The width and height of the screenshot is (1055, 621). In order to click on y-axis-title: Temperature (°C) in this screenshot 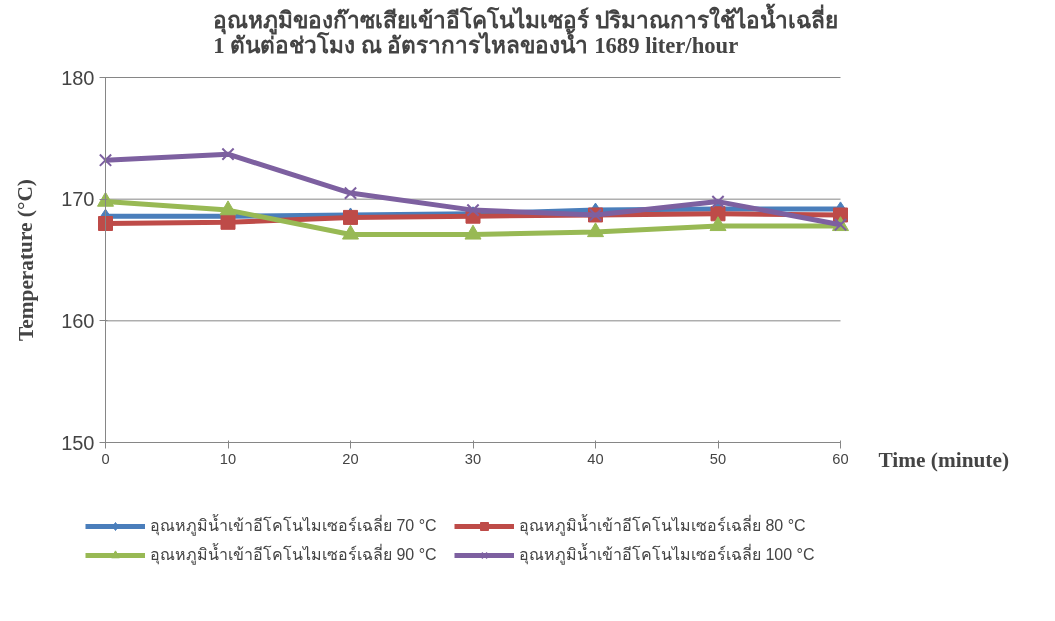, I will do `click(25, 260)`.